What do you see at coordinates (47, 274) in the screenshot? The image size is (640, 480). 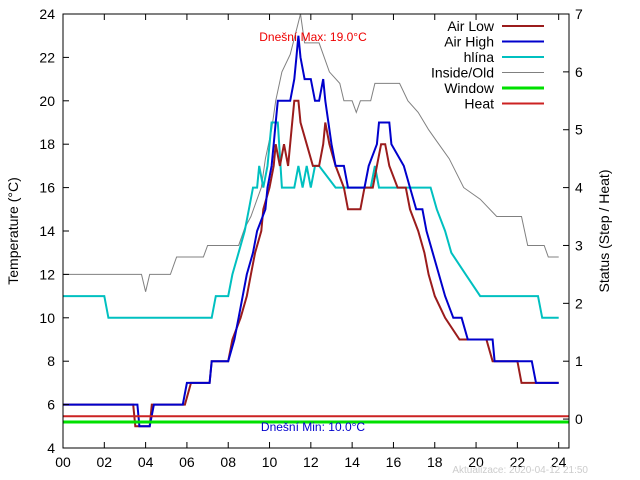 I see `y-tick-label: 12` at bounding box center [47, 274].